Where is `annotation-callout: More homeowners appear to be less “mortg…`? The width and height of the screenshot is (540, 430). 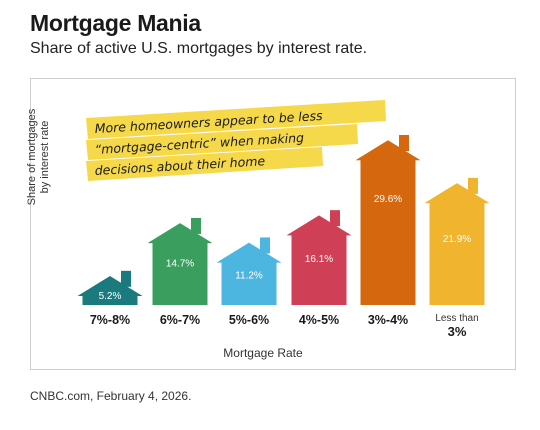
annotation-callout: More homeowners appear to be less “mortg… is located at coordinates (236, 140).